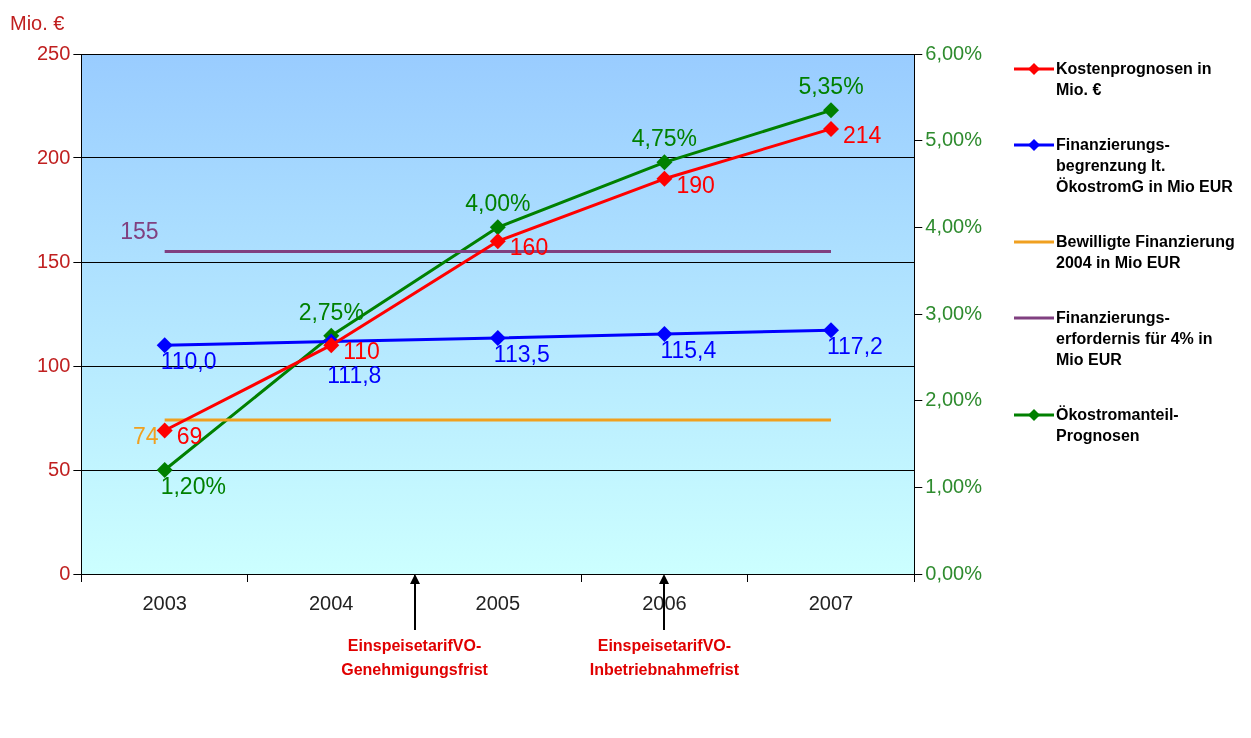 The height and width of the screenshot is (738, 1251). Describe the element at coordinates (59, 468) in the screenshot. I see `y-tick-label: 50` at that location.